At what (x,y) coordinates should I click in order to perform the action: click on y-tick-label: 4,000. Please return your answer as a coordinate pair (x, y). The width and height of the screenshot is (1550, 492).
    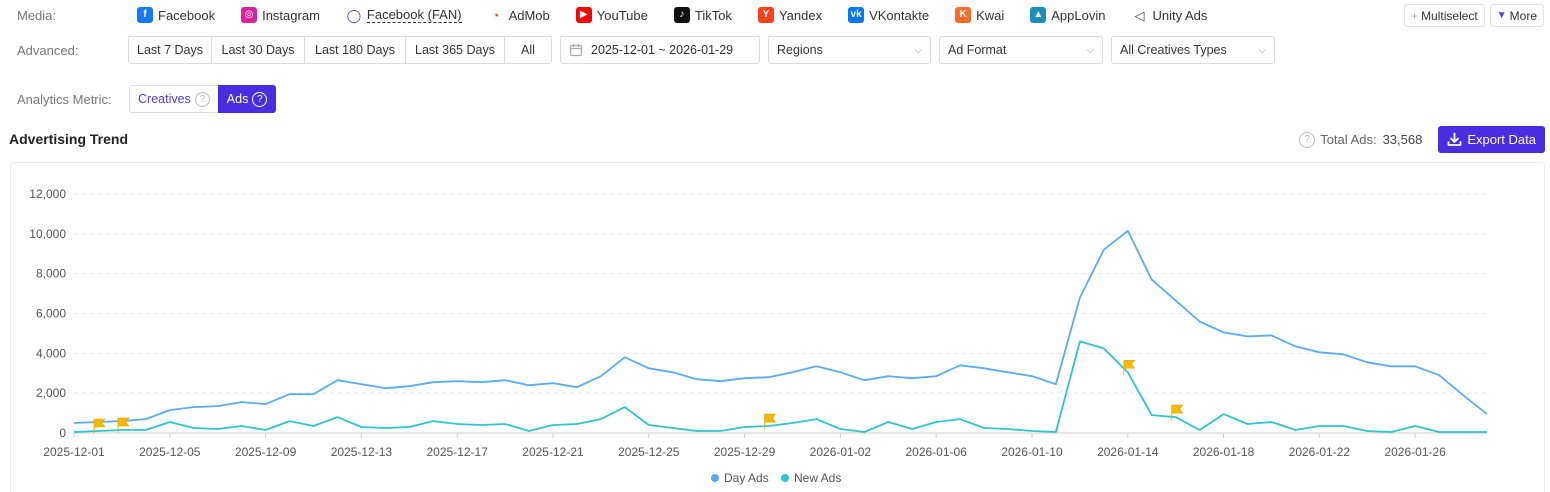
    Looking at the image, I should click on (51, 353).